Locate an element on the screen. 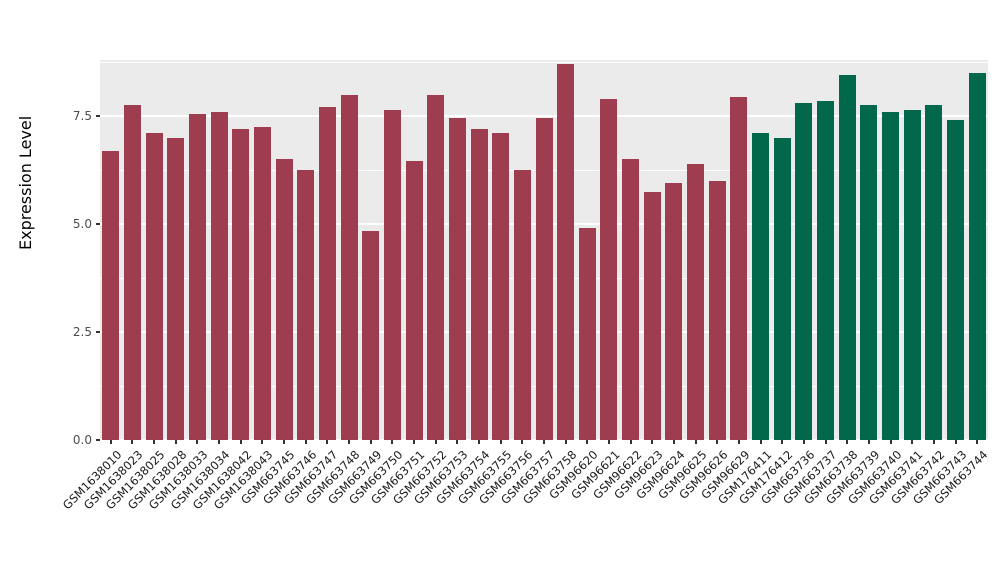  bar-GSM96629 is located at coordinates (738, 268).